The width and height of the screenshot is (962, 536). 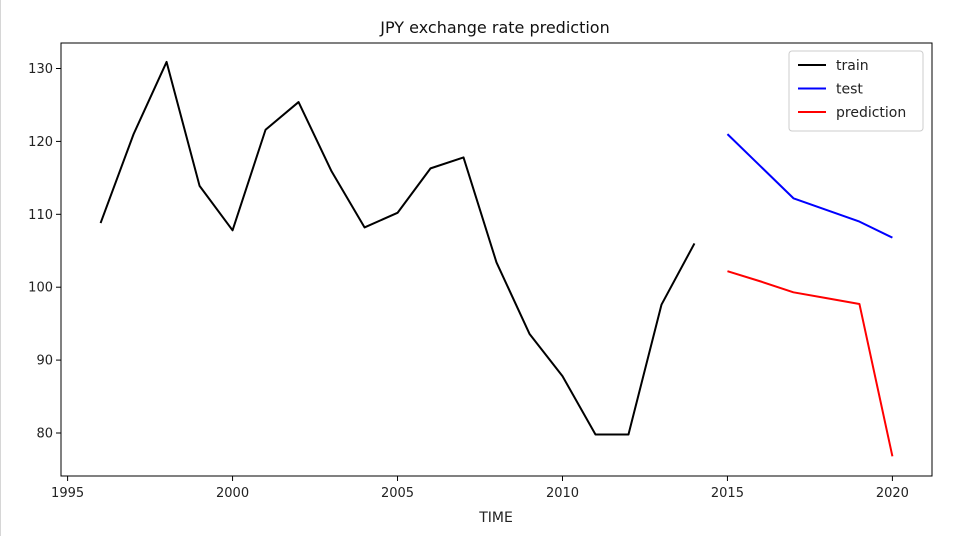 I want to click on series-line-test, so click(x=809, y=186).